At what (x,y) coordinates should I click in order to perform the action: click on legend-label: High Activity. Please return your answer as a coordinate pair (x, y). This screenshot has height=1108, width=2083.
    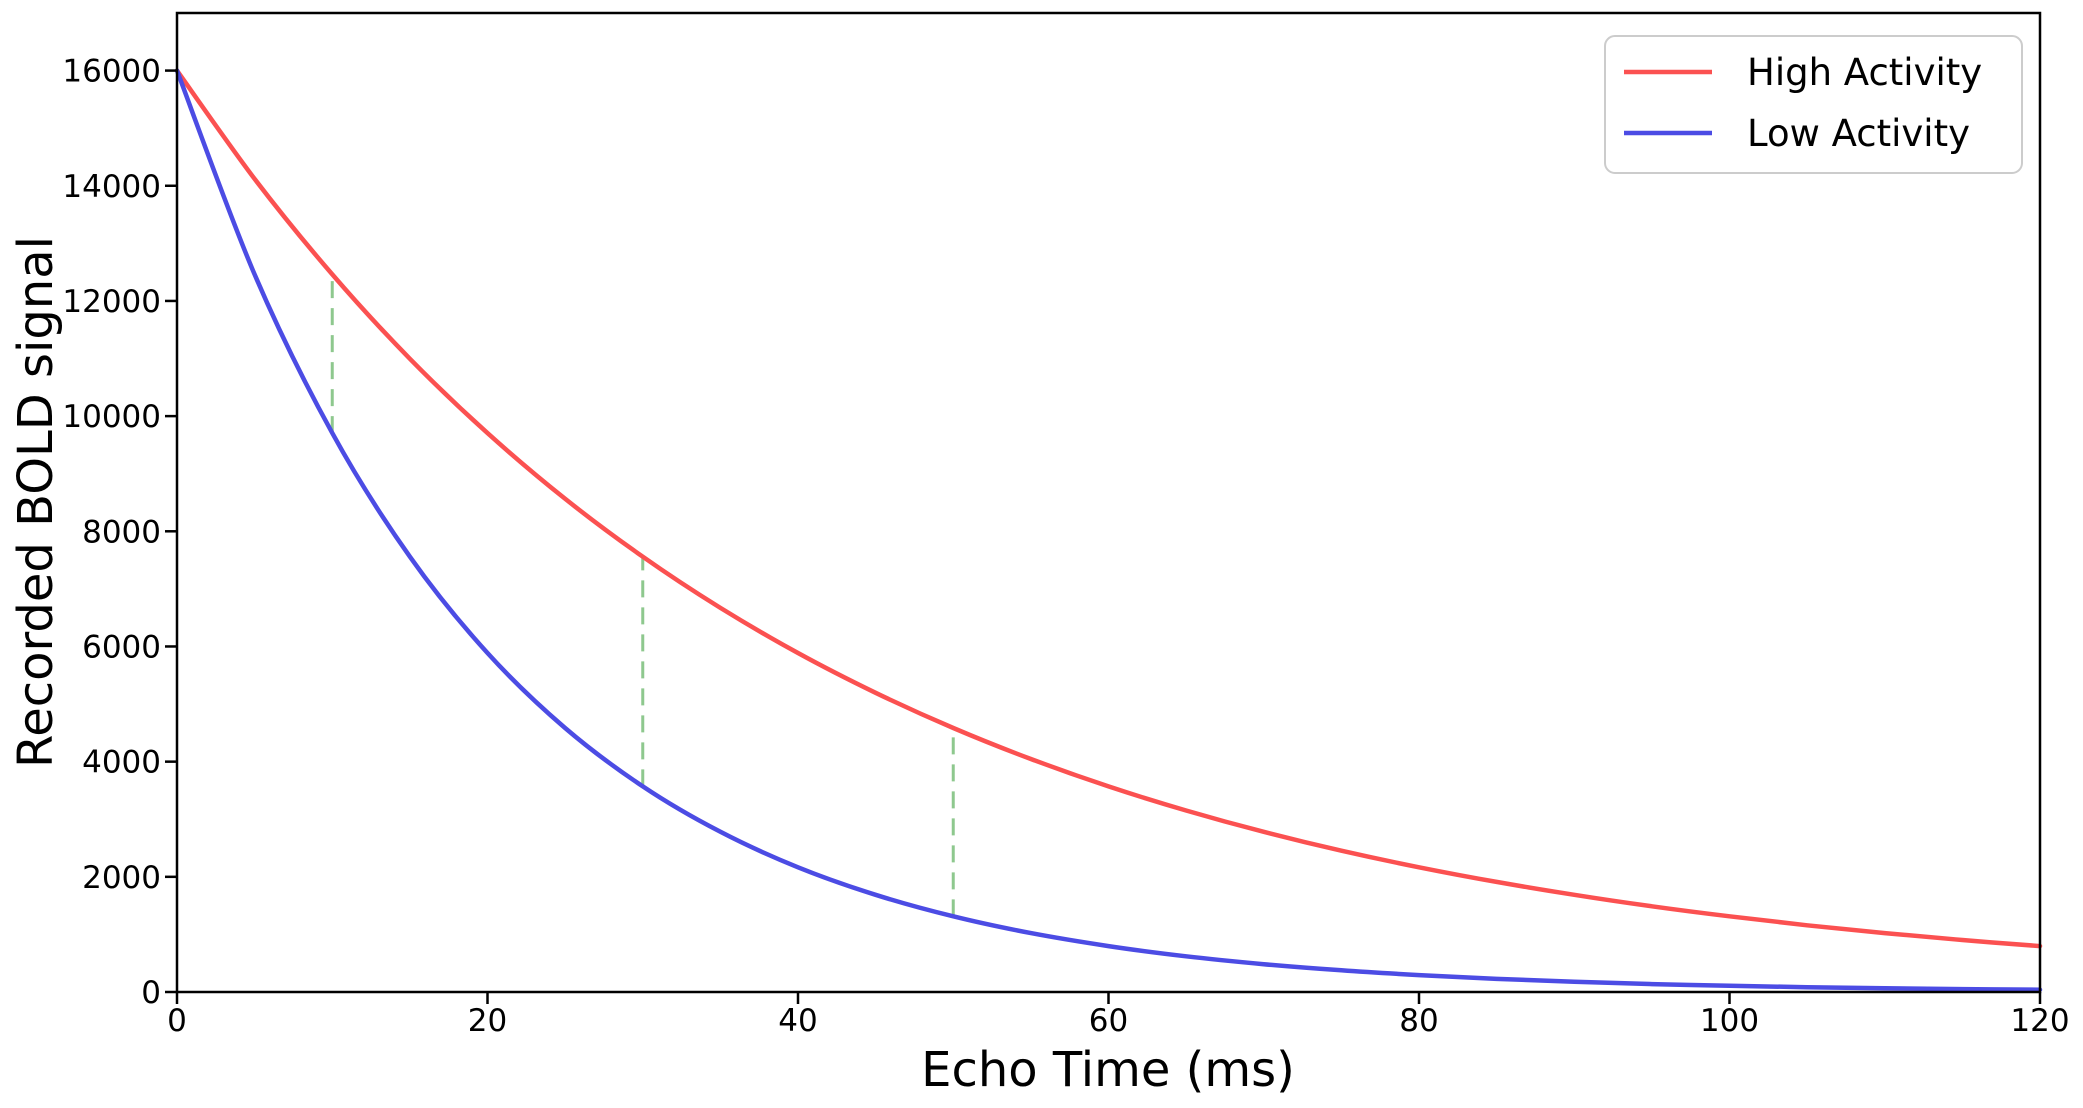
    Looking at the image, I should click on (1864, 72).